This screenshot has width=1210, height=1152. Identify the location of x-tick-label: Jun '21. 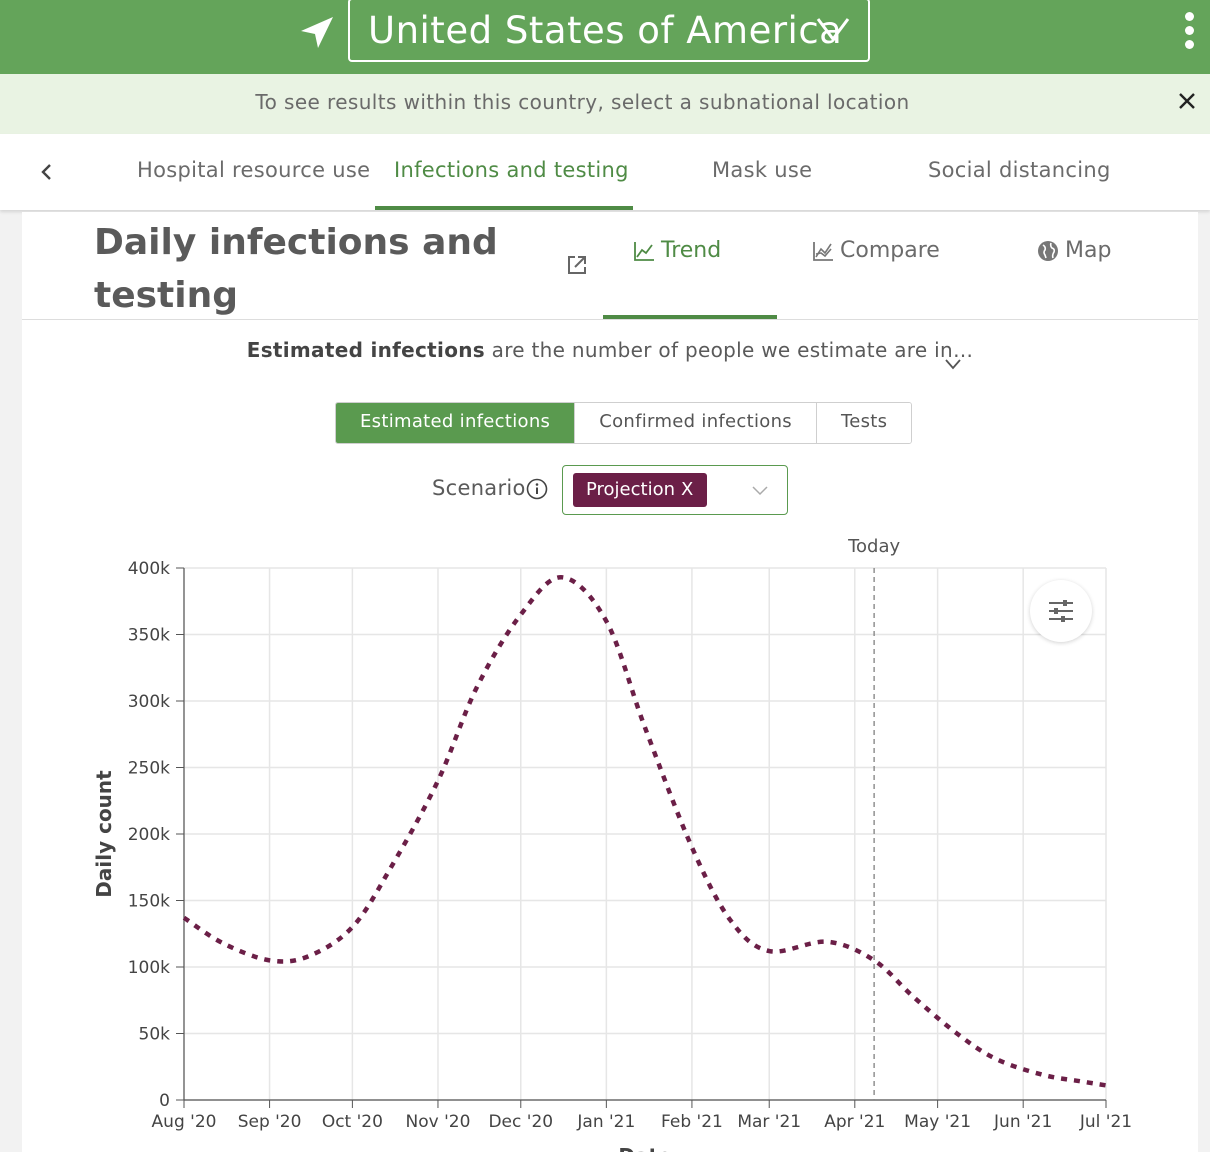
(1022, 1122).